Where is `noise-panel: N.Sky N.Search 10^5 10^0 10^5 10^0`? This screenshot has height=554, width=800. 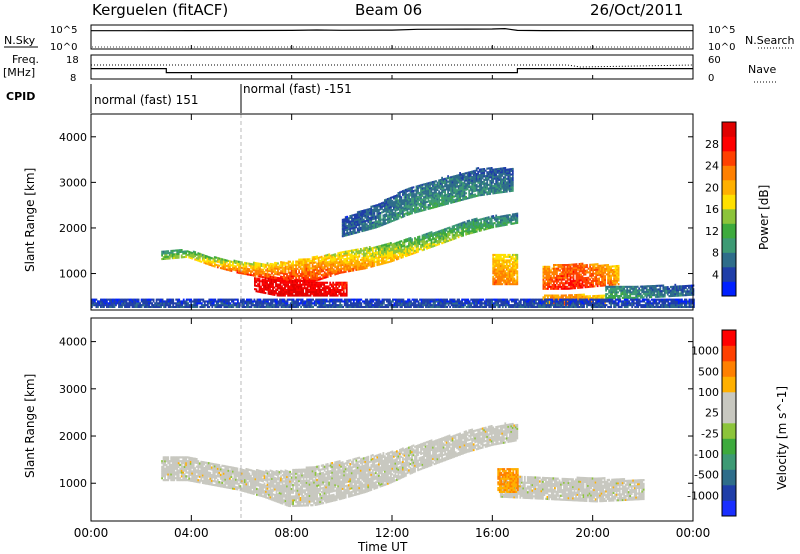
noise-panel: N.Sky N.Search 10^5 10^0 10^5 10^0 is located at coordinates (399, 38).